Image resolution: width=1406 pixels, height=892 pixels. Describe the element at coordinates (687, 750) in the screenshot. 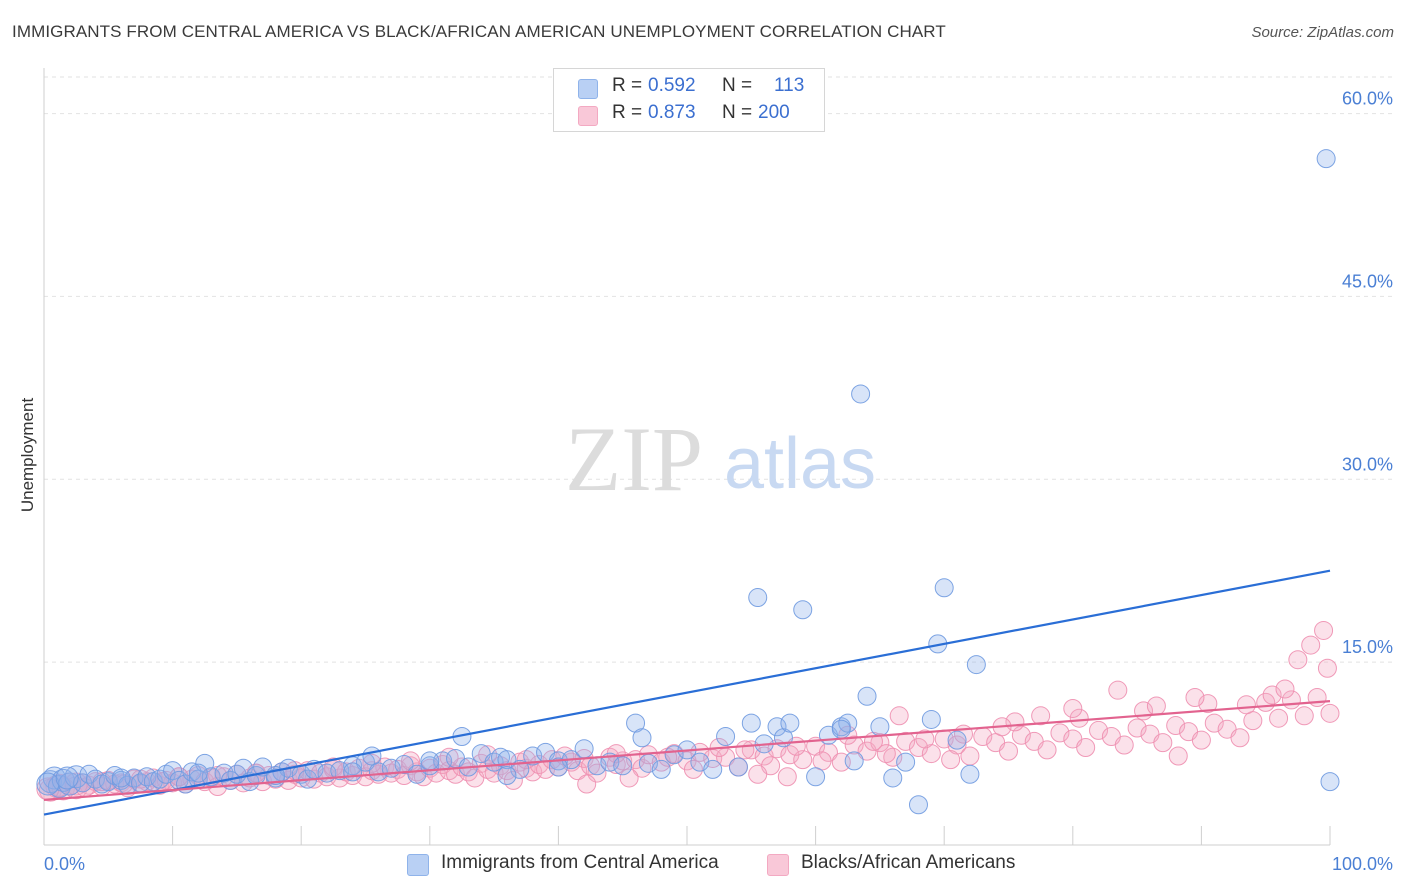

I see `trend-line-blacks` at that location.